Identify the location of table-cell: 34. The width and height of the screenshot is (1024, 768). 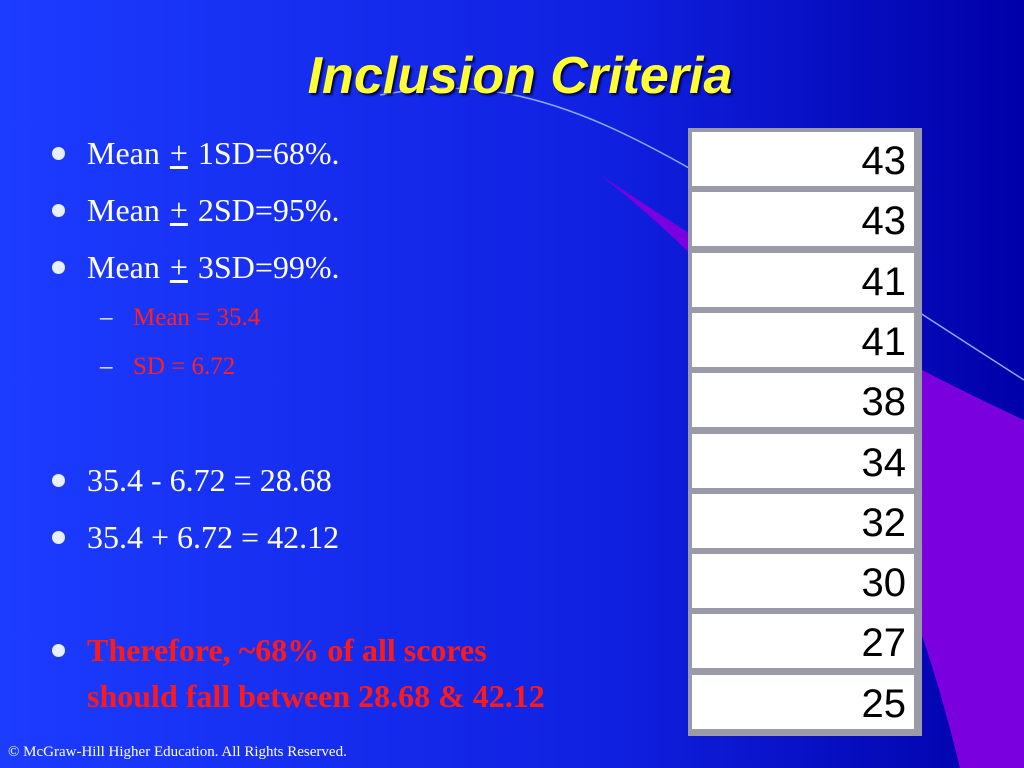
(803, 460).